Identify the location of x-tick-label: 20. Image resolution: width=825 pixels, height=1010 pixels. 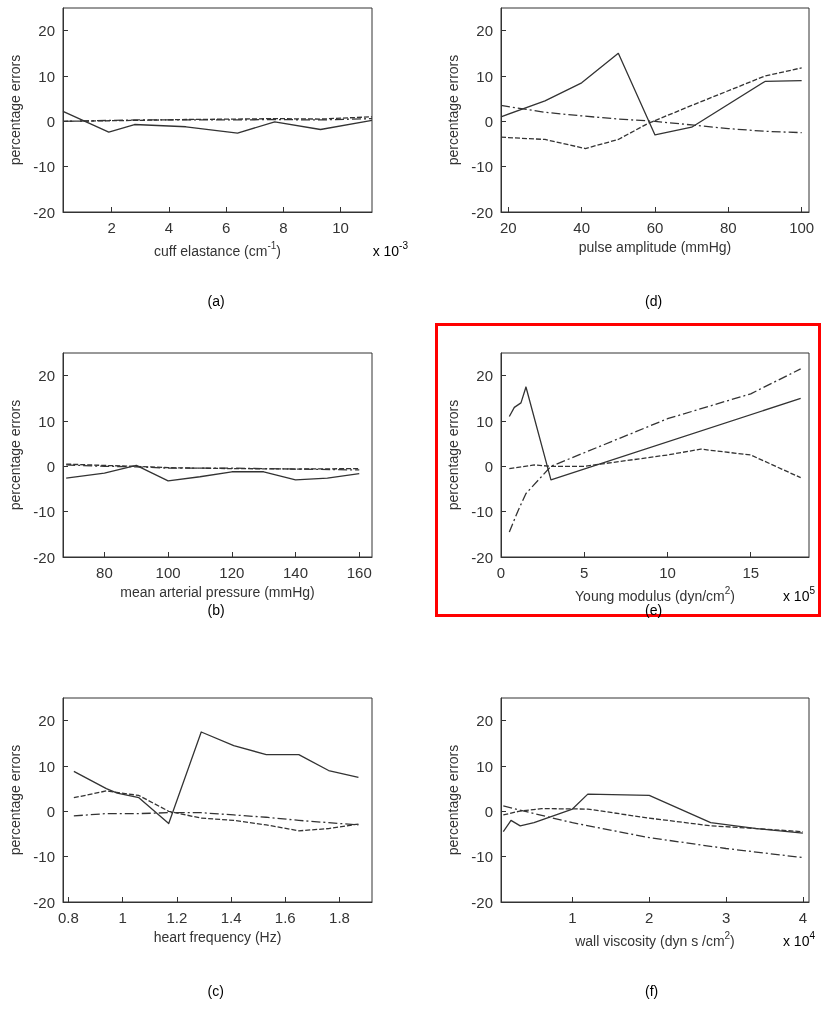
(508, 227).